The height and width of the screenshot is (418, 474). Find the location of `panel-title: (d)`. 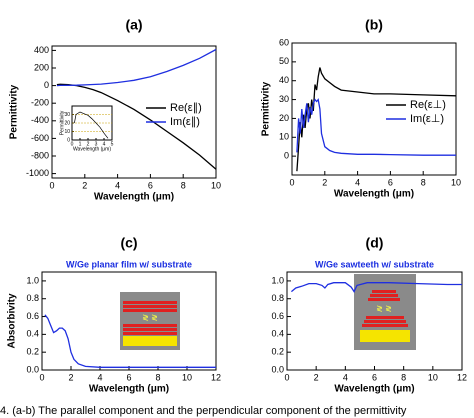

panel-title: (d) is located at coordinates (375, 243).